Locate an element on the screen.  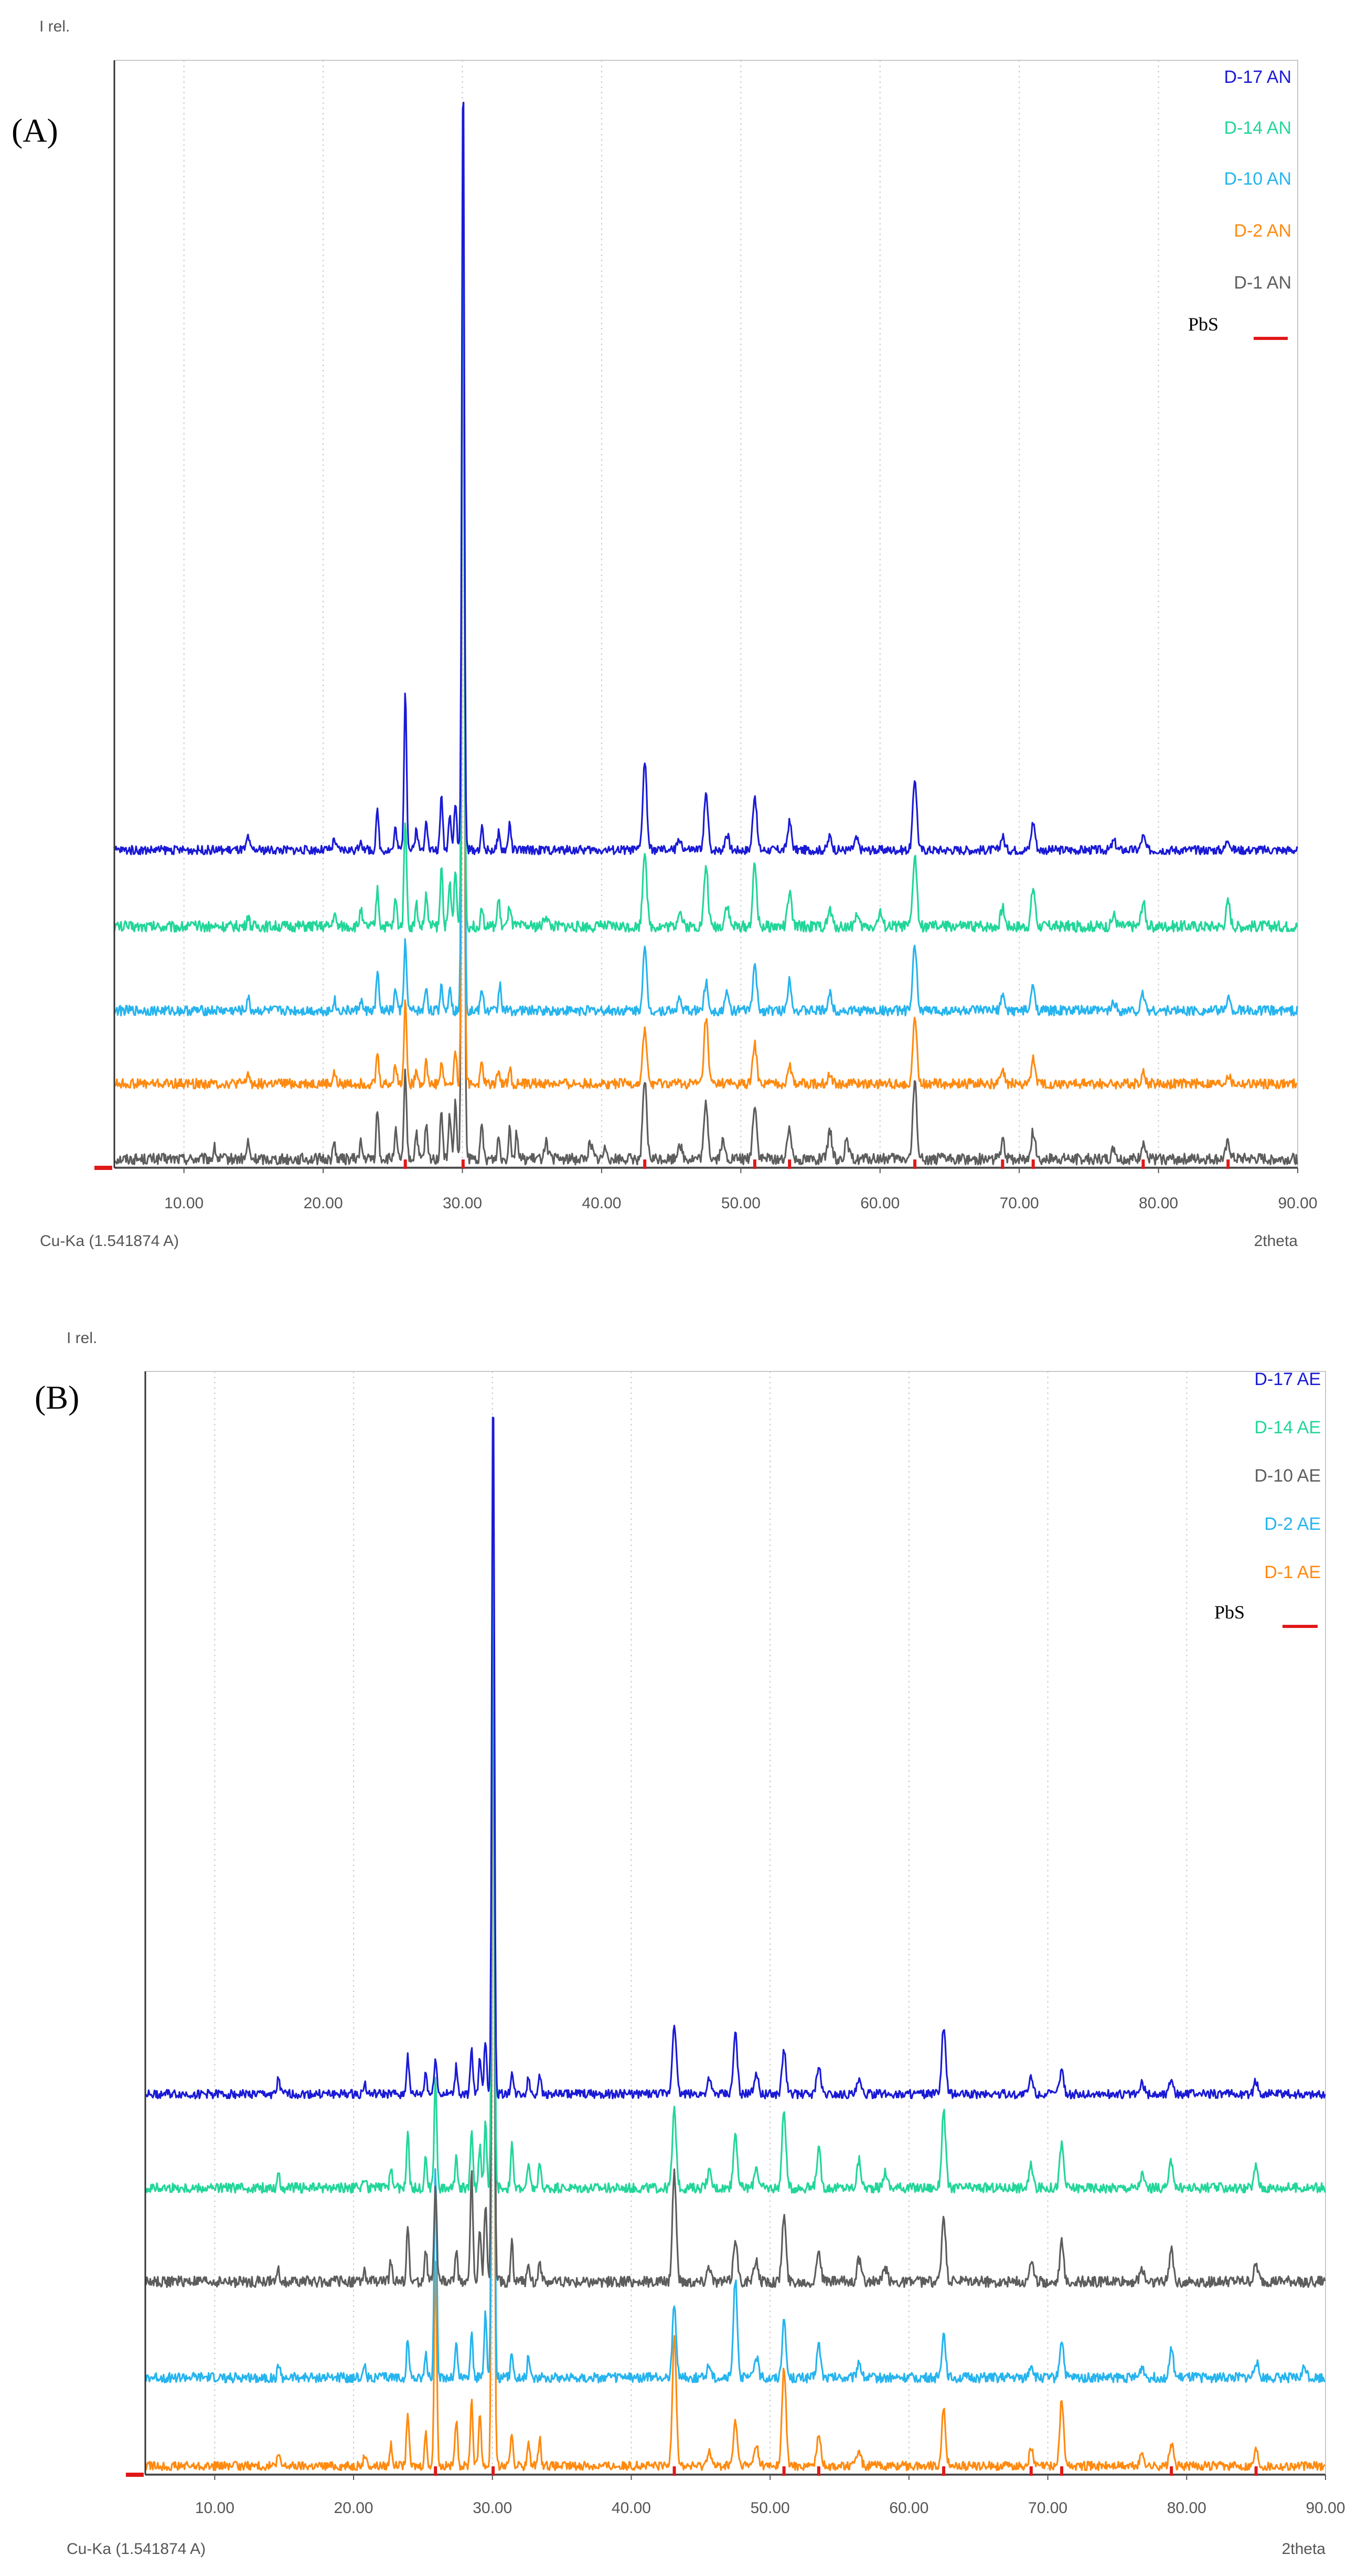
legend-d14-an: D-14 AN is located at coordinates (1258, 128).